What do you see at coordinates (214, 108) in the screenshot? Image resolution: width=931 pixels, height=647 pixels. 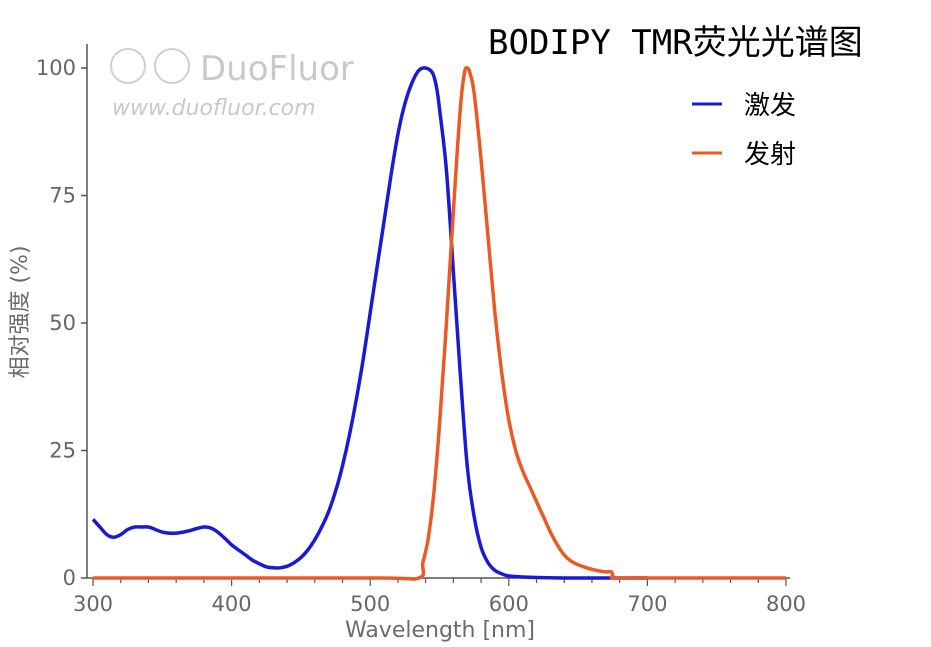 I see `watermark-url: www.duofluor.com` at bounding box center [214, 108].